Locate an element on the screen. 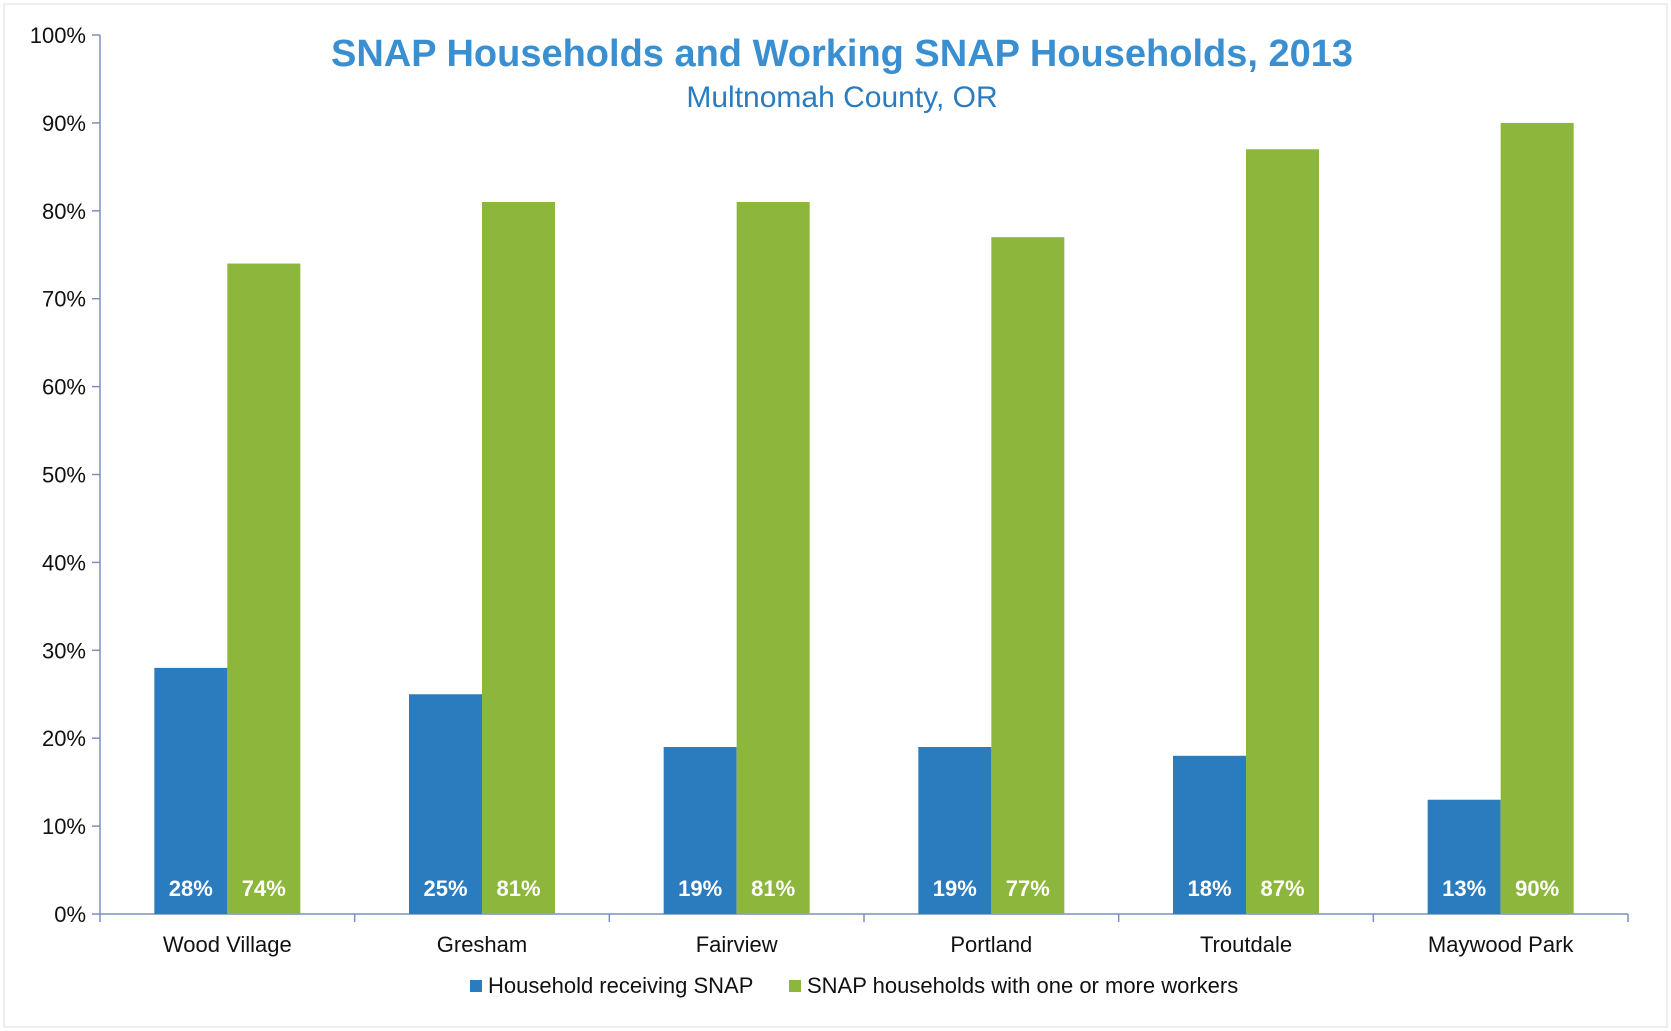 The width and height of the screenshot is (1671, 1031). y-tick-label: 0% is located at coordinates (70, 914).